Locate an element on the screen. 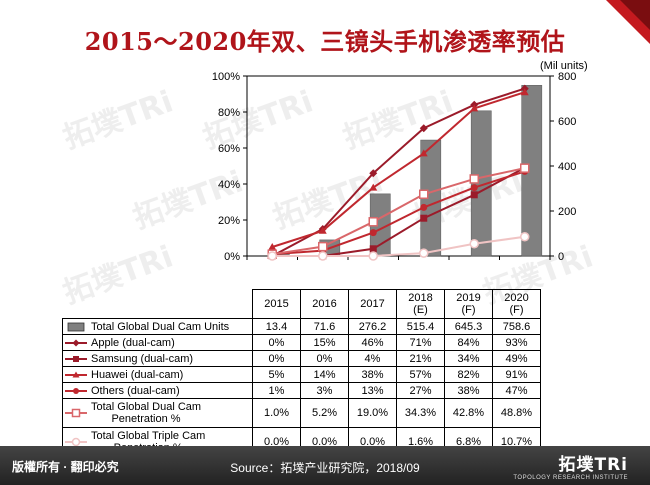  footer-logo: 拓墣TRi TOPOLOGY RESEARCH INSTITUTE is located at coordinates (570, 465).